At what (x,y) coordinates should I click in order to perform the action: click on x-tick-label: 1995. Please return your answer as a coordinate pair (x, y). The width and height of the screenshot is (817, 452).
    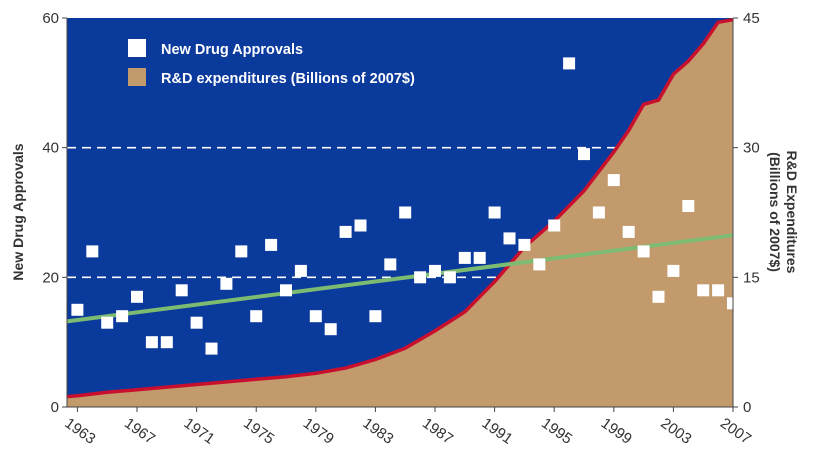
    Looking at the image, I should click on (556, 431).